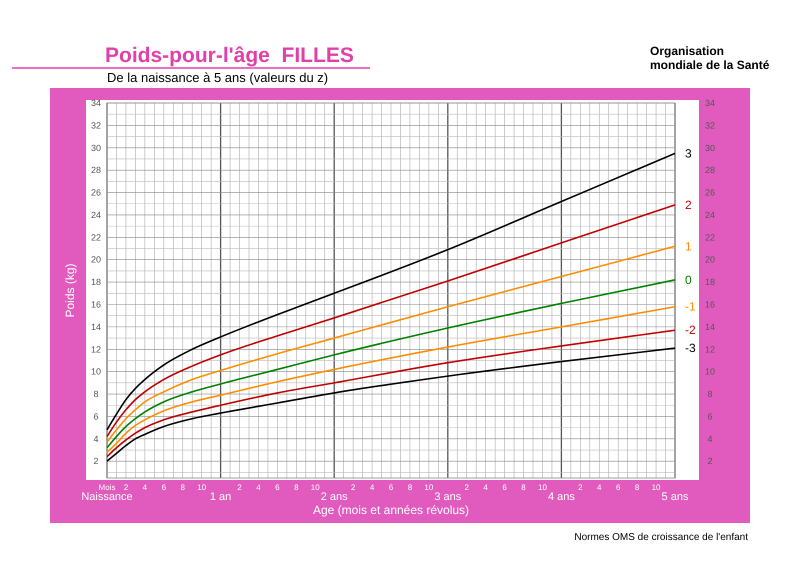 This screenshot has height=564, width=800. What do you see at coordinates (96, 461) in the screenshot?
I see `y-tick-label: 2` at bounding box center [96, 461].